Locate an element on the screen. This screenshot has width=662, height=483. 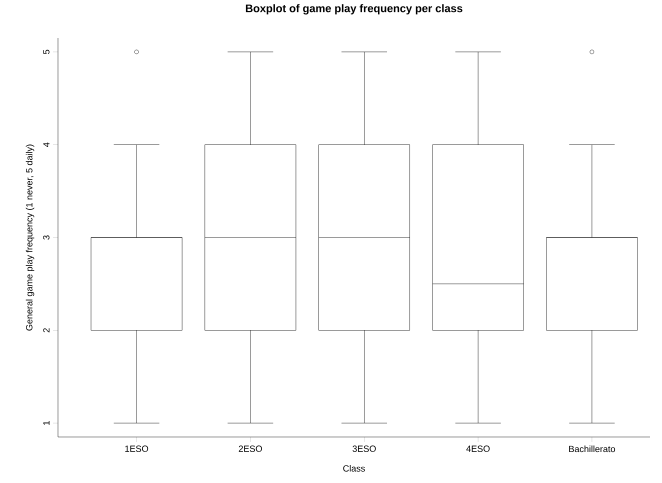
x-tick-label: Bachillerato is located at coordinates (592, 449).